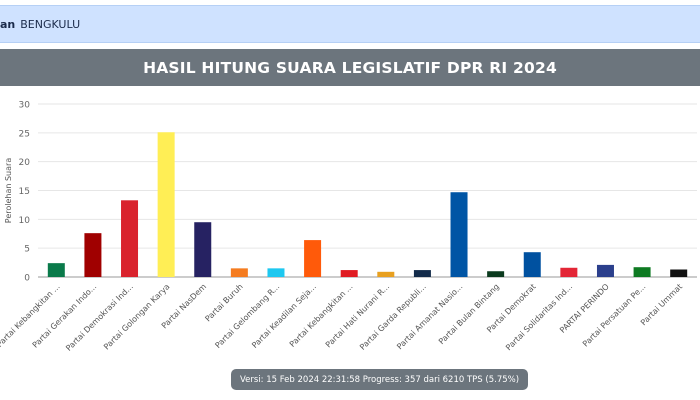  I want to click on region-name: BENGKULU, so click(50, 24).